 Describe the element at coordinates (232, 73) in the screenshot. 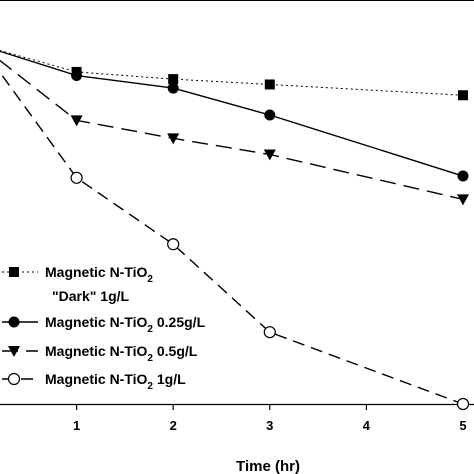

I see `series-0-line` at that location.